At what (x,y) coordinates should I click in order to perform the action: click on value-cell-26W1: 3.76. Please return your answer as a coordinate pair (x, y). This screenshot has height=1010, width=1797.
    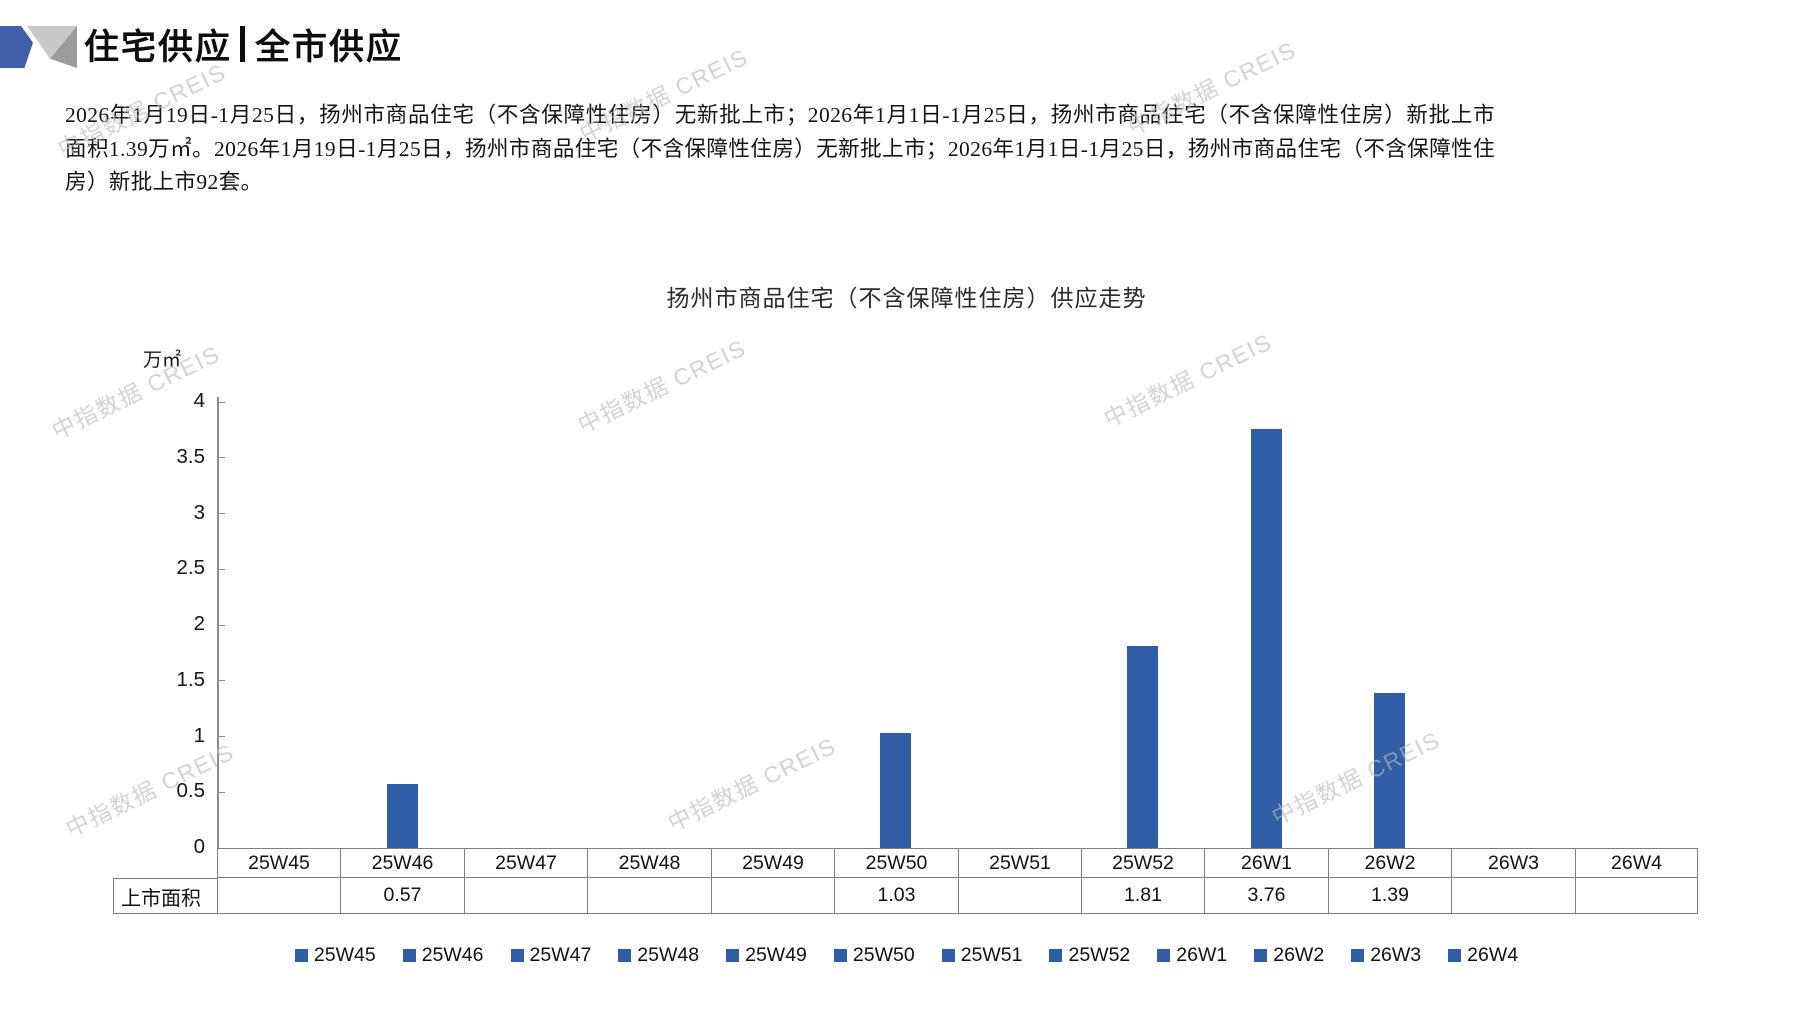
    Looking at the image, I should click on (1266, 896).